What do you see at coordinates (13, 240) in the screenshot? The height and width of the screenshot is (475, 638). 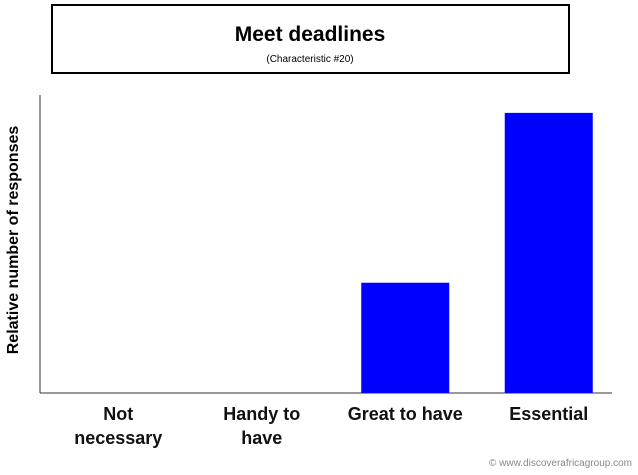 I see `y-axis-label: Relative number of responses` at bounding box center [13, 240].